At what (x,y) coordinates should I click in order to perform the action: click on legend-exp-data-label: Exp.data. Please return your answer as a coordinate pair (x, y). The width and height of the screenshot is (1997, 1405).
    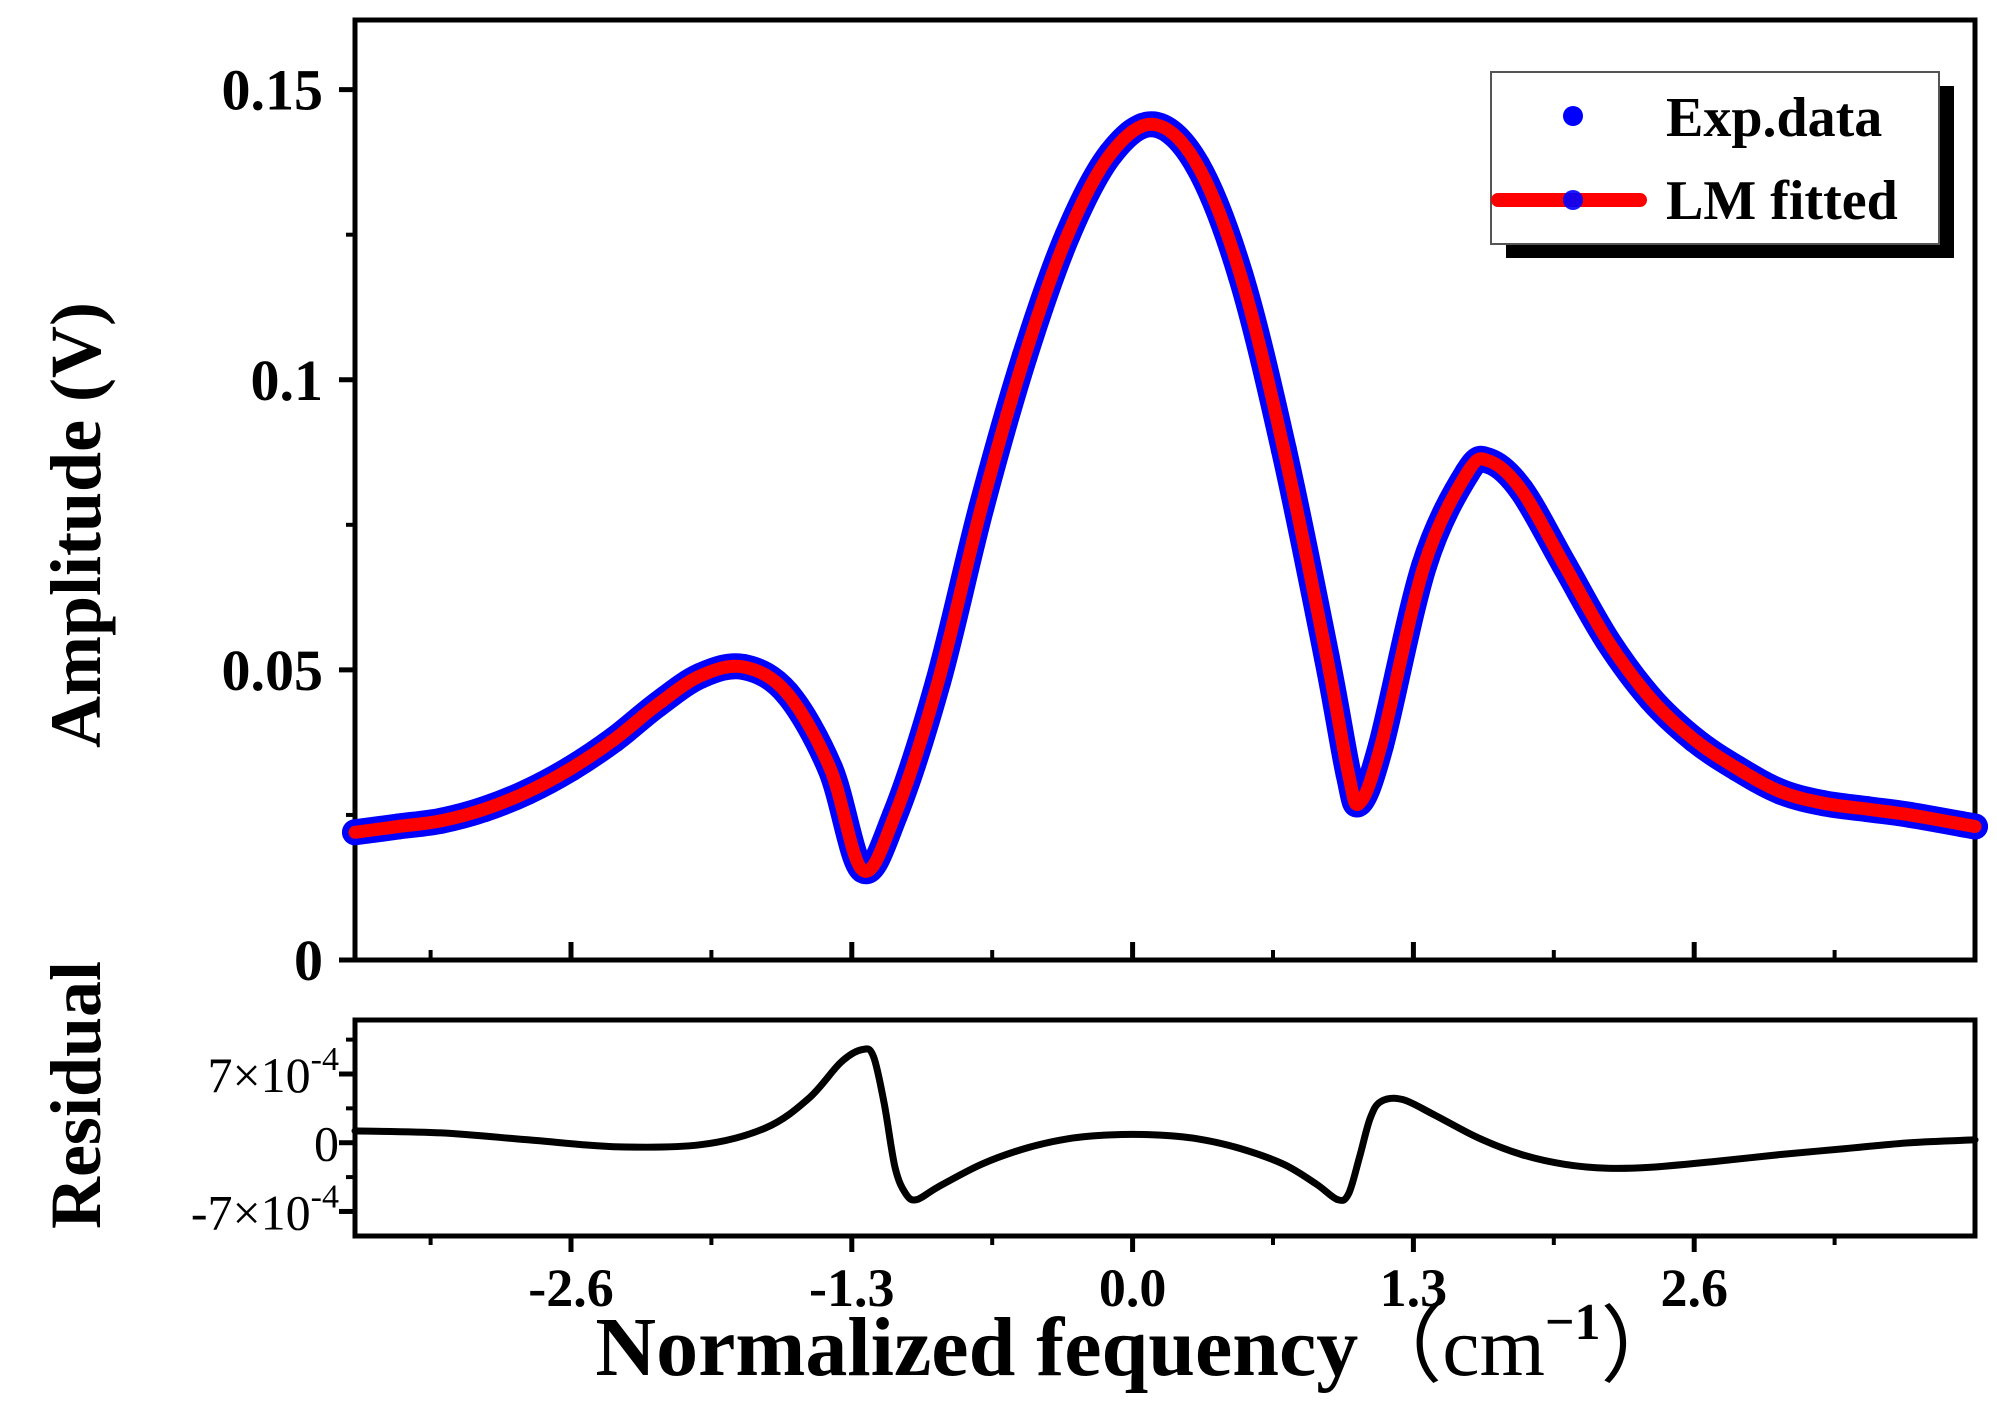
    Looking at the image, I should click on (1774, 118).